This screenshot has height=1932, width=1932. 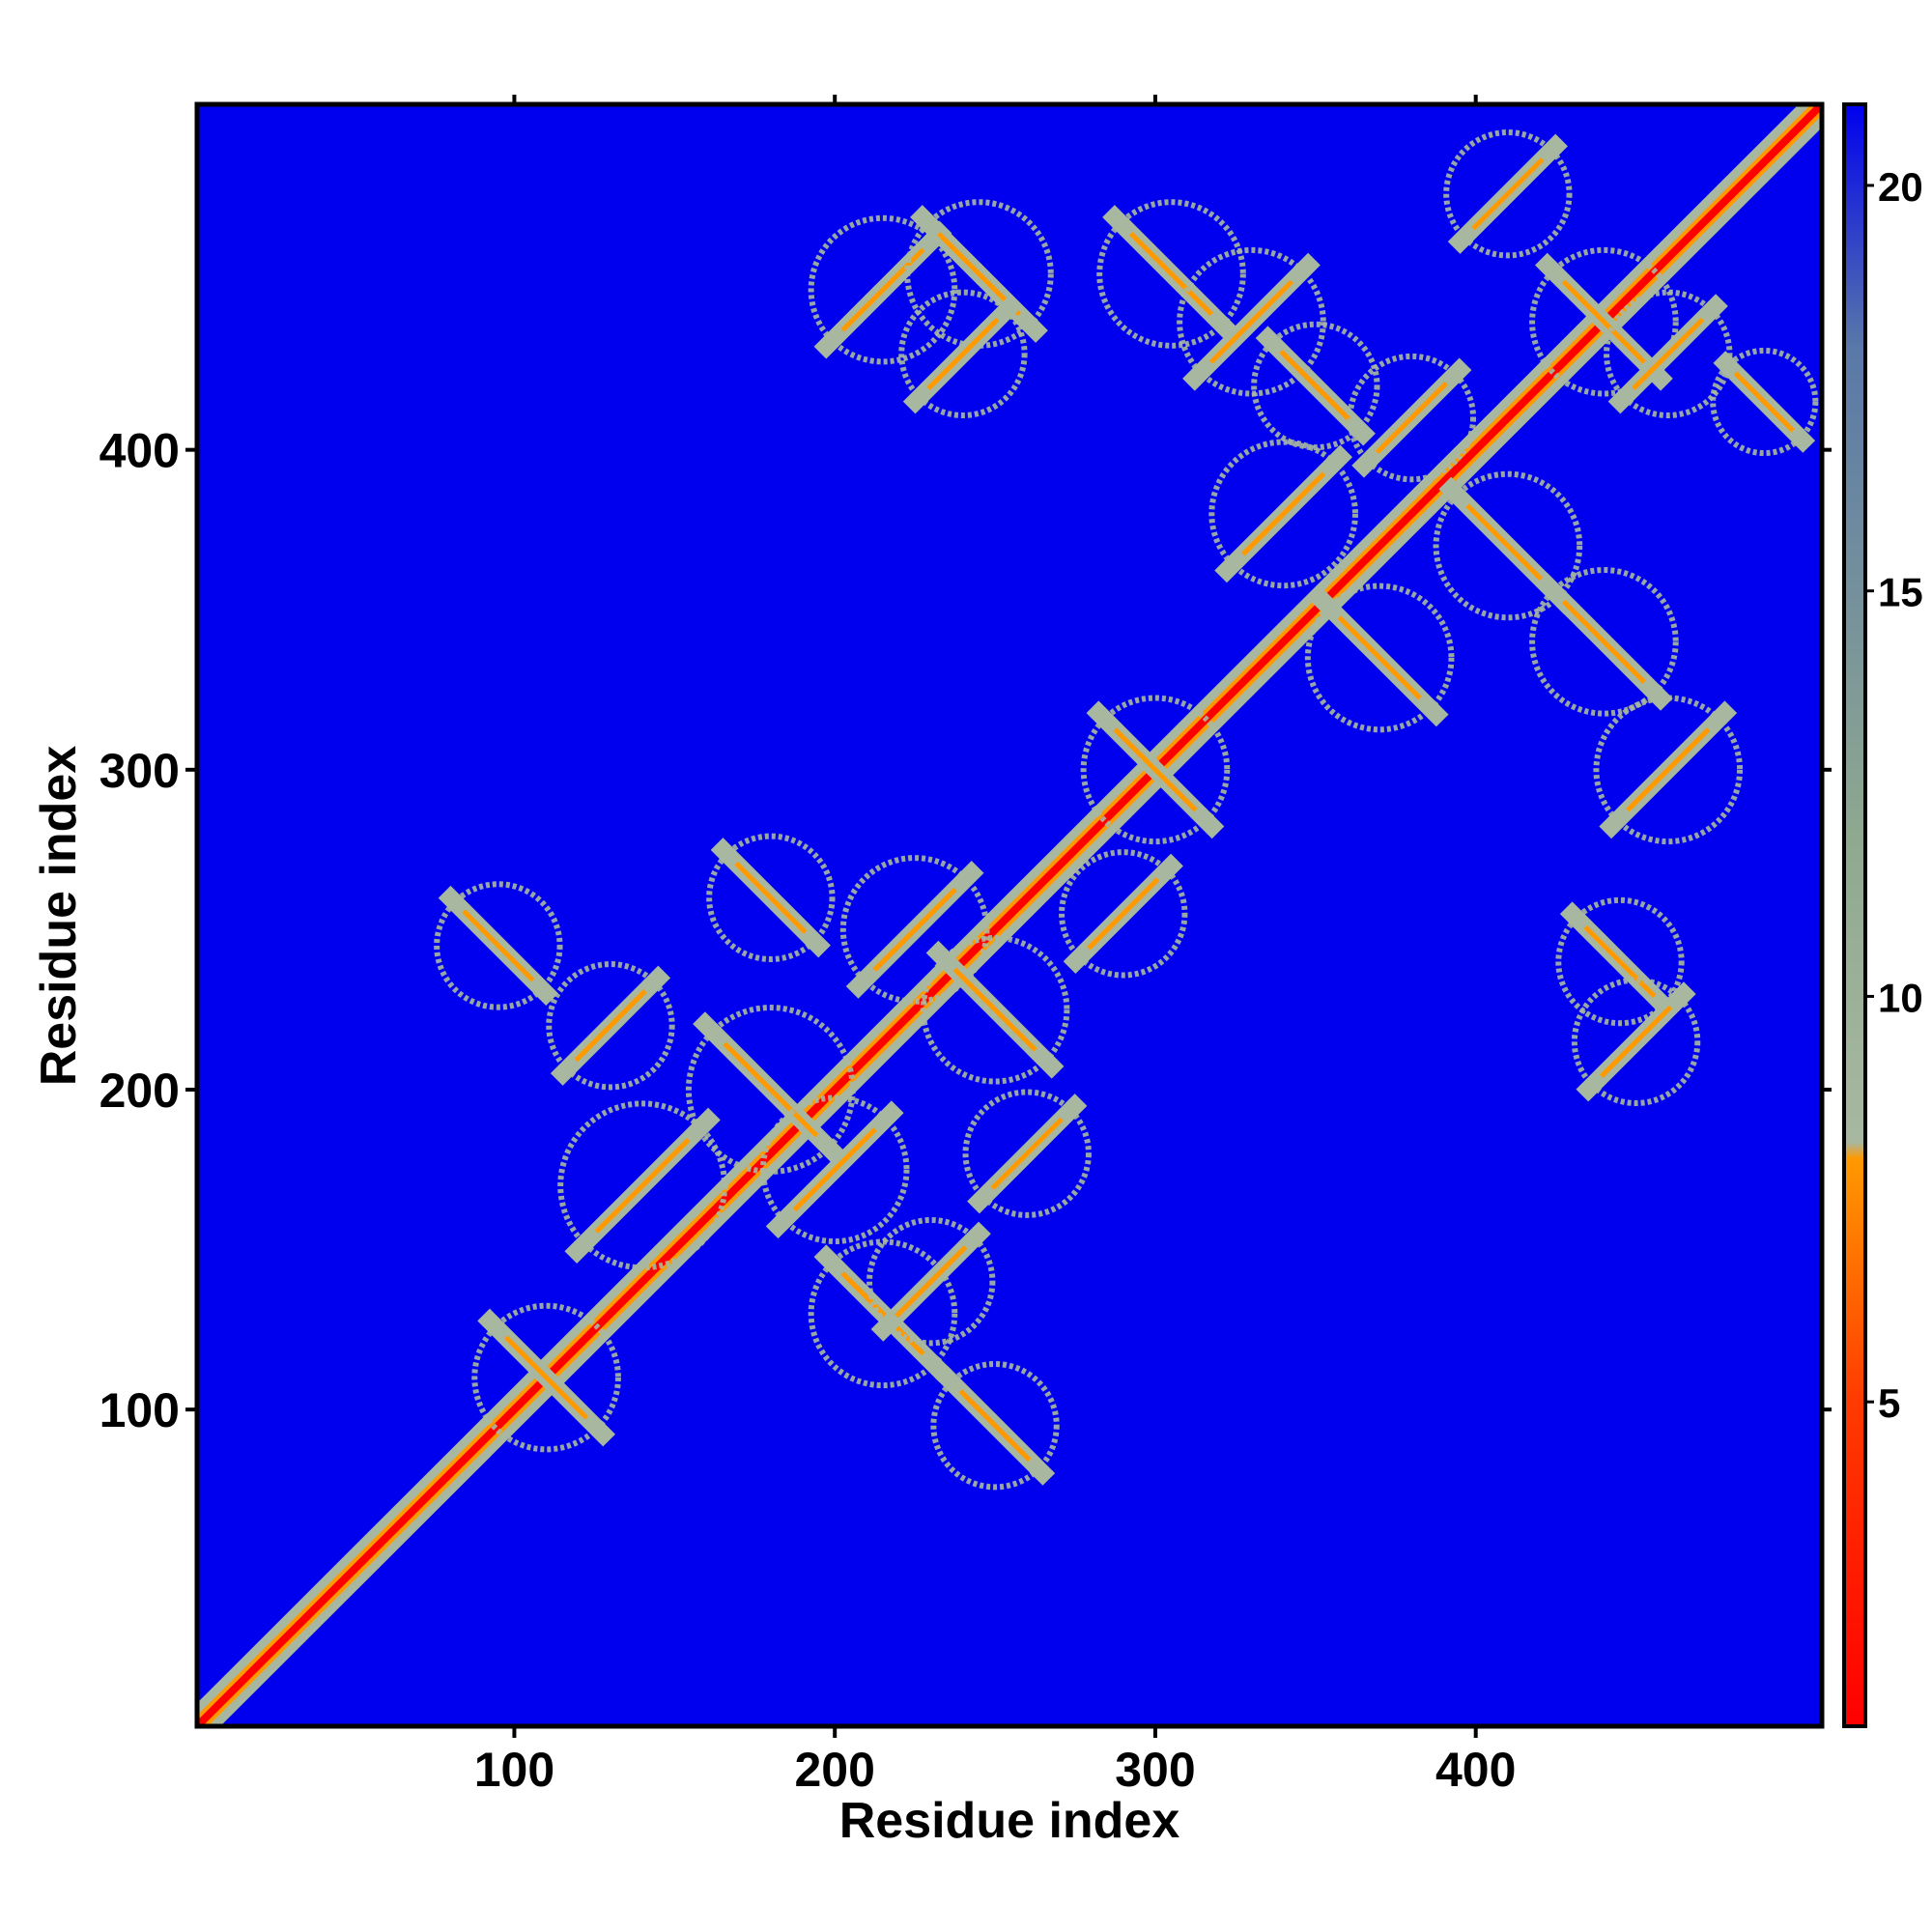 I want to click on y-tick-label: 100, so click(x=139, y=1410).